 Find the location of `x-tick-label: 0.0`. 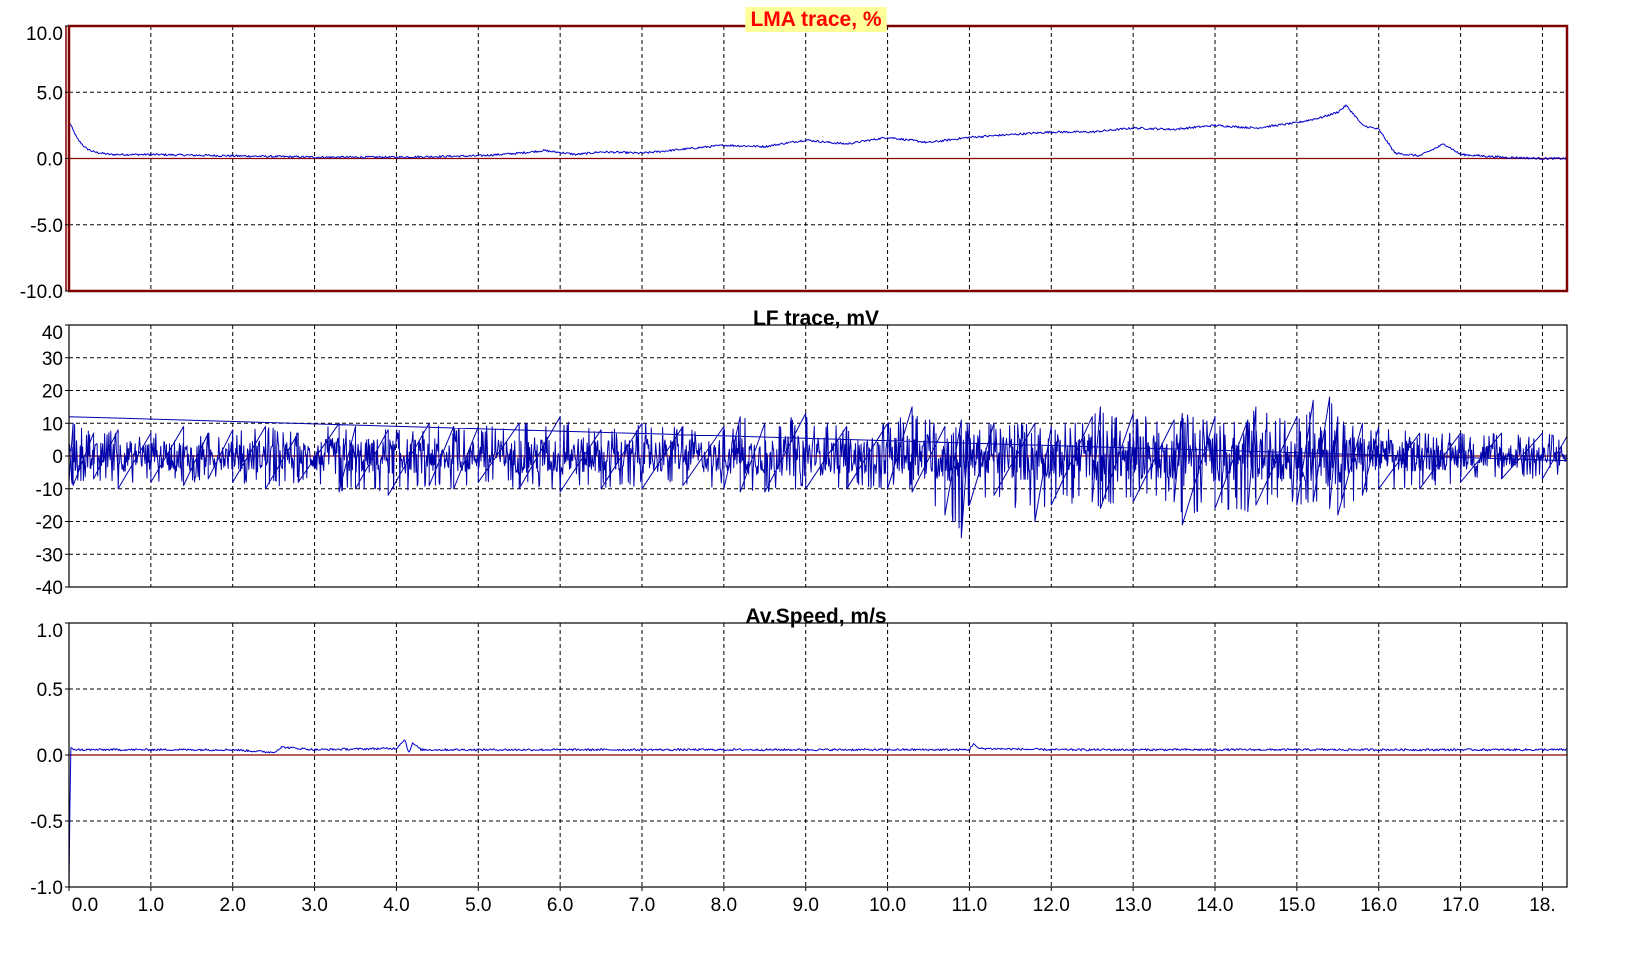

x-tick-label: 0.0 is located at coordinates (85, 905).